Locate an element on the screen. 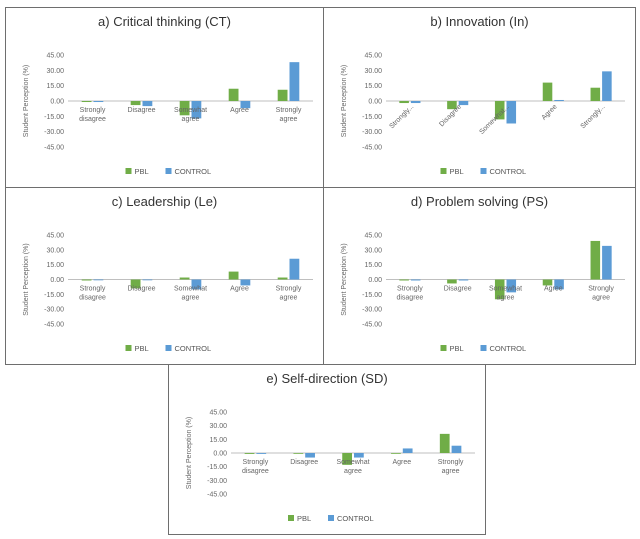 The height and width of the screenshot is (539, 640). chart-title: c) Leadership (Le) is located at coordinates (164, 201).